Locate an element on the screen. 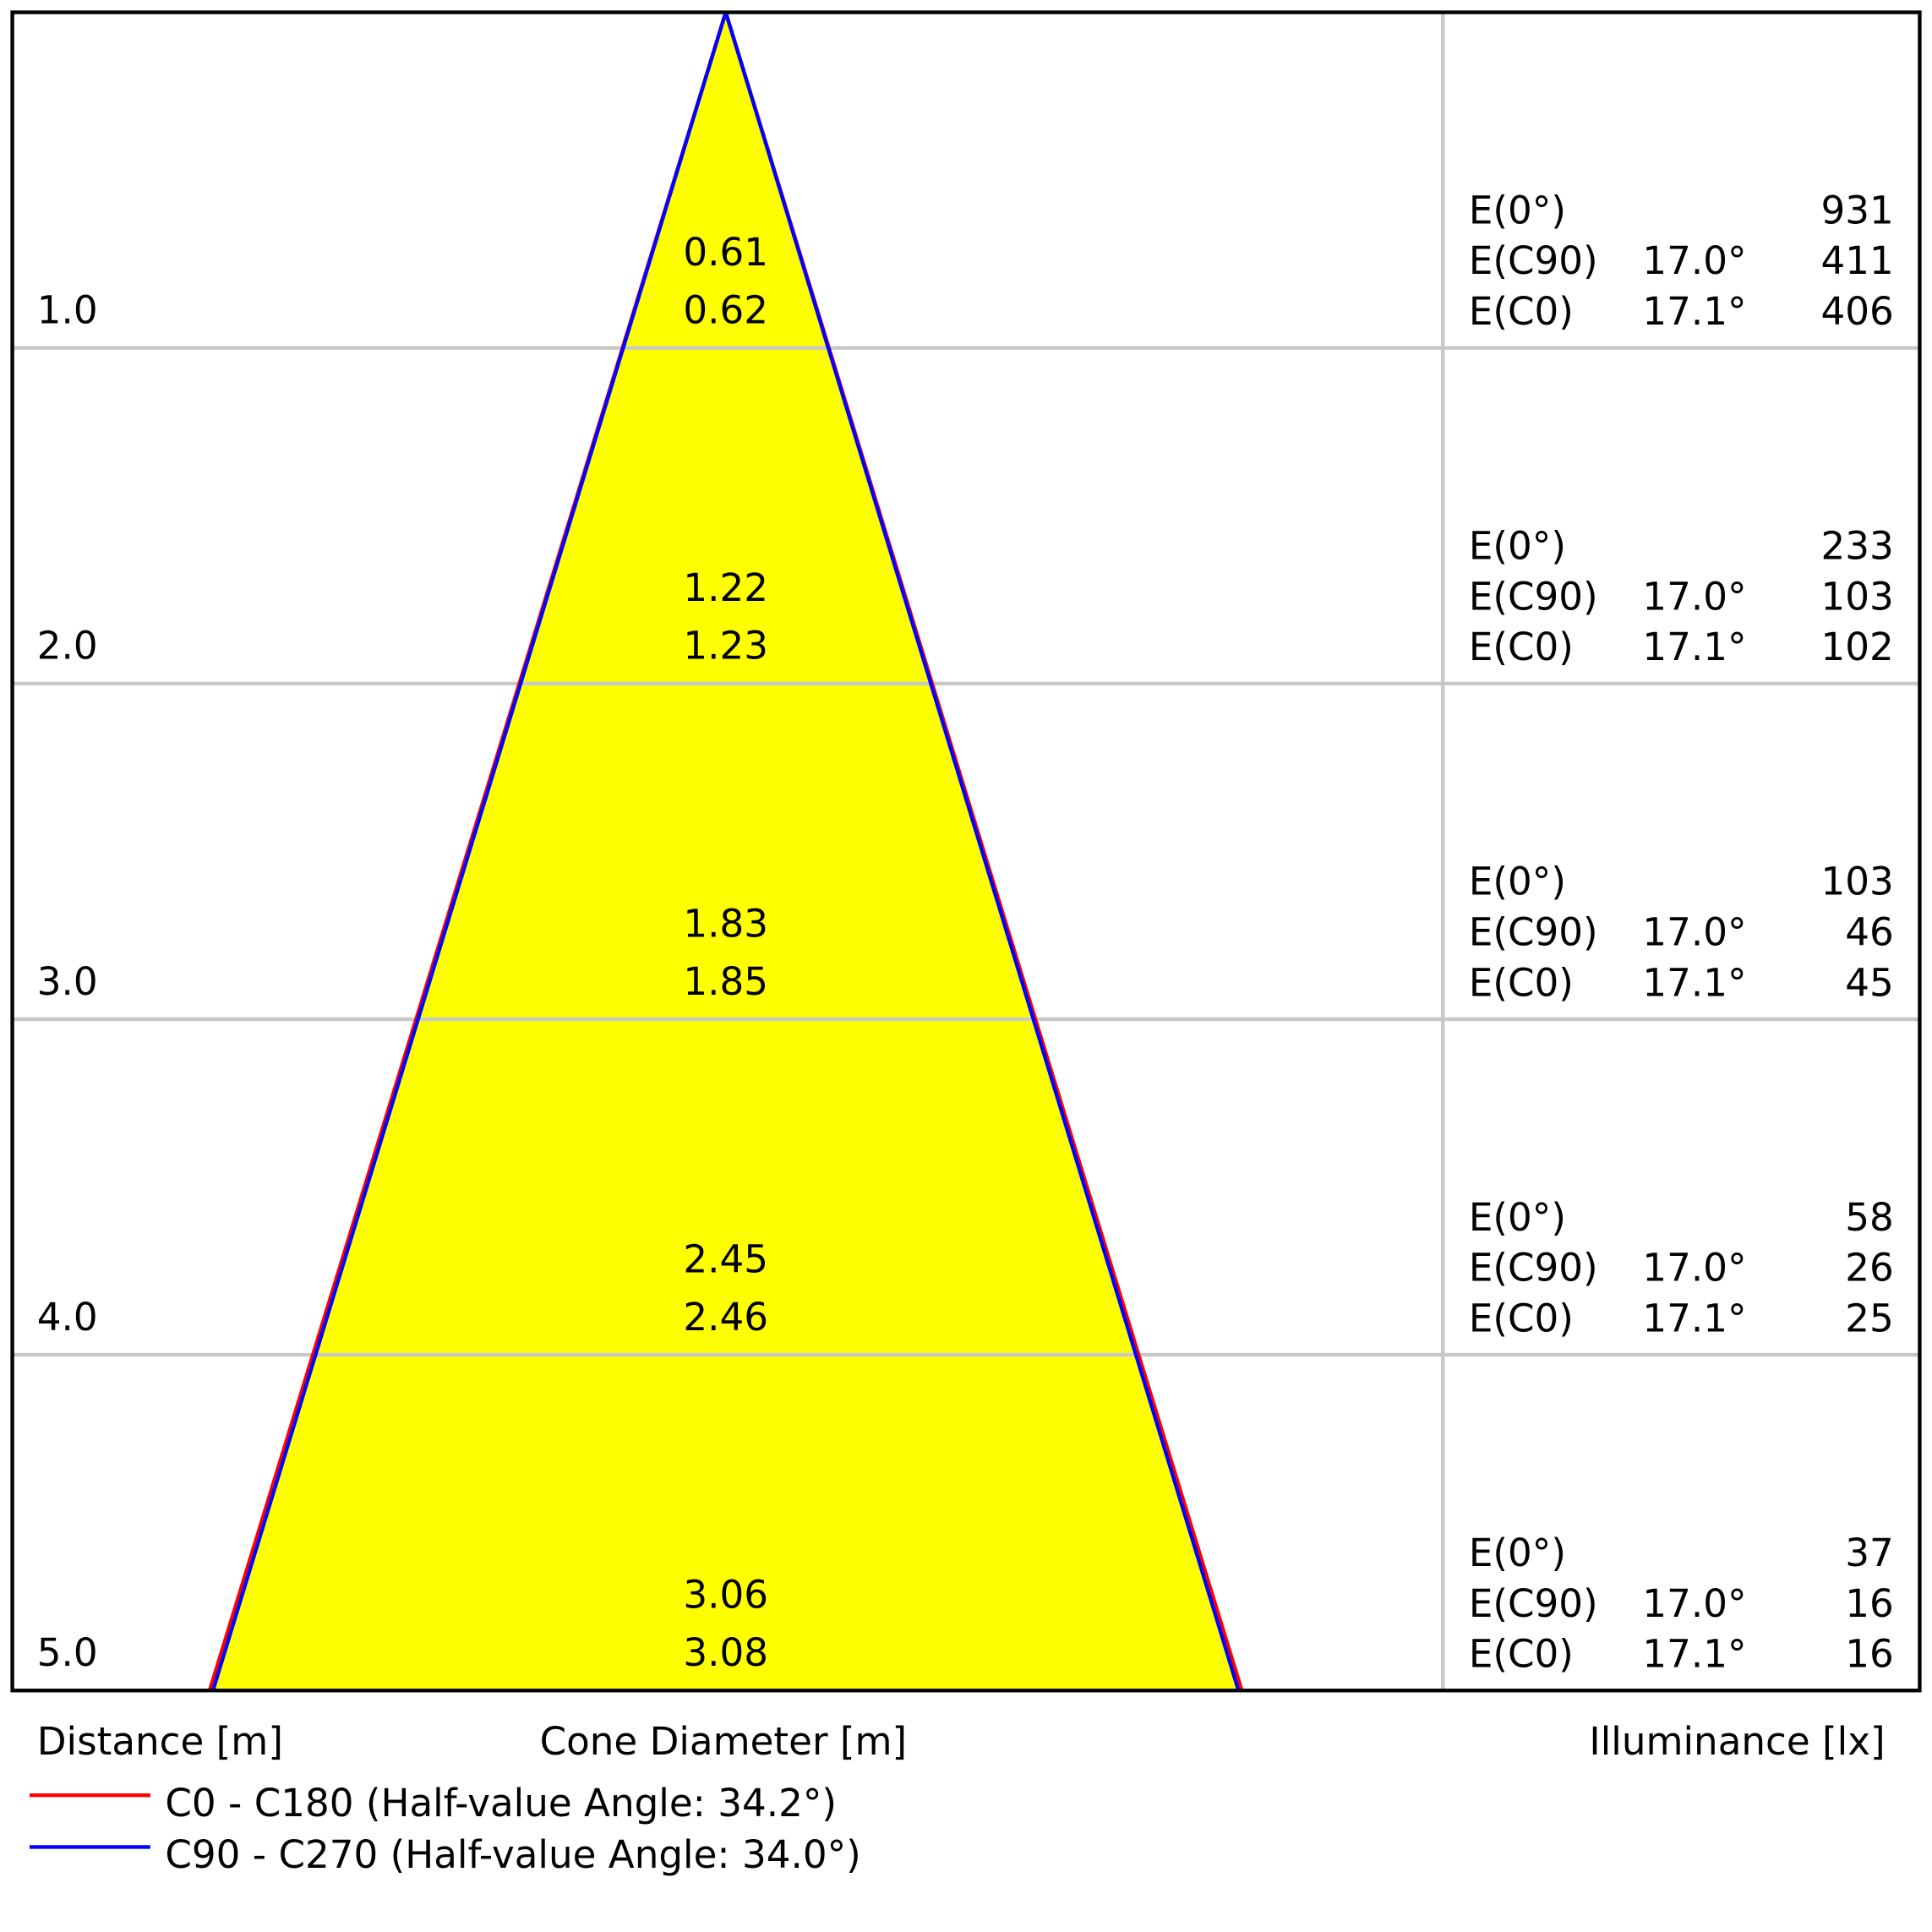  illuminance-ec0-value: 45 is located at coordinates (1869, 982).